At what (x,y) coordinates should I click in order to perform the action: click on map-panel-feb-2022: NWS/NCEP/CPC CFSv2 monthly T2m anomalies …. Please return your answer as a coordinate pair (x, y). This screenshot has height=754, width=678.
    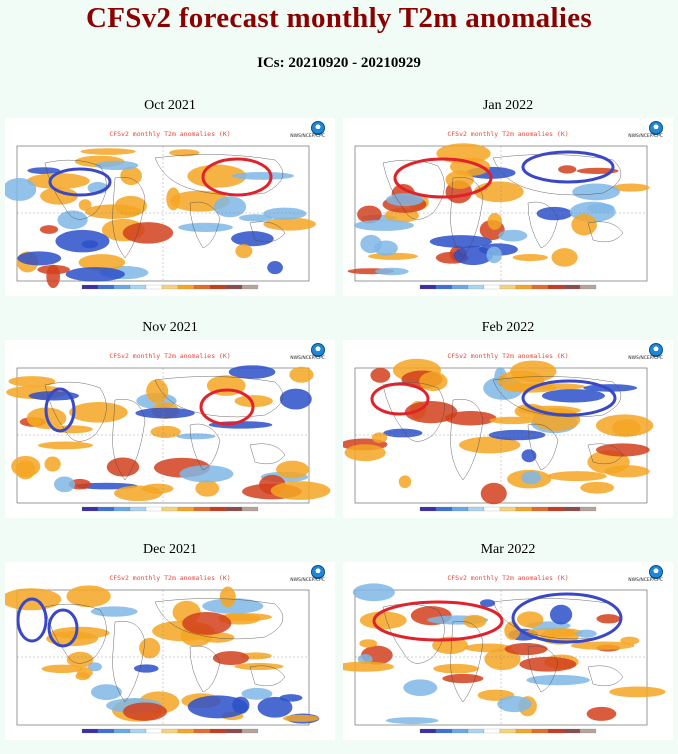
    Looking at the image, I should click on (508, 429).